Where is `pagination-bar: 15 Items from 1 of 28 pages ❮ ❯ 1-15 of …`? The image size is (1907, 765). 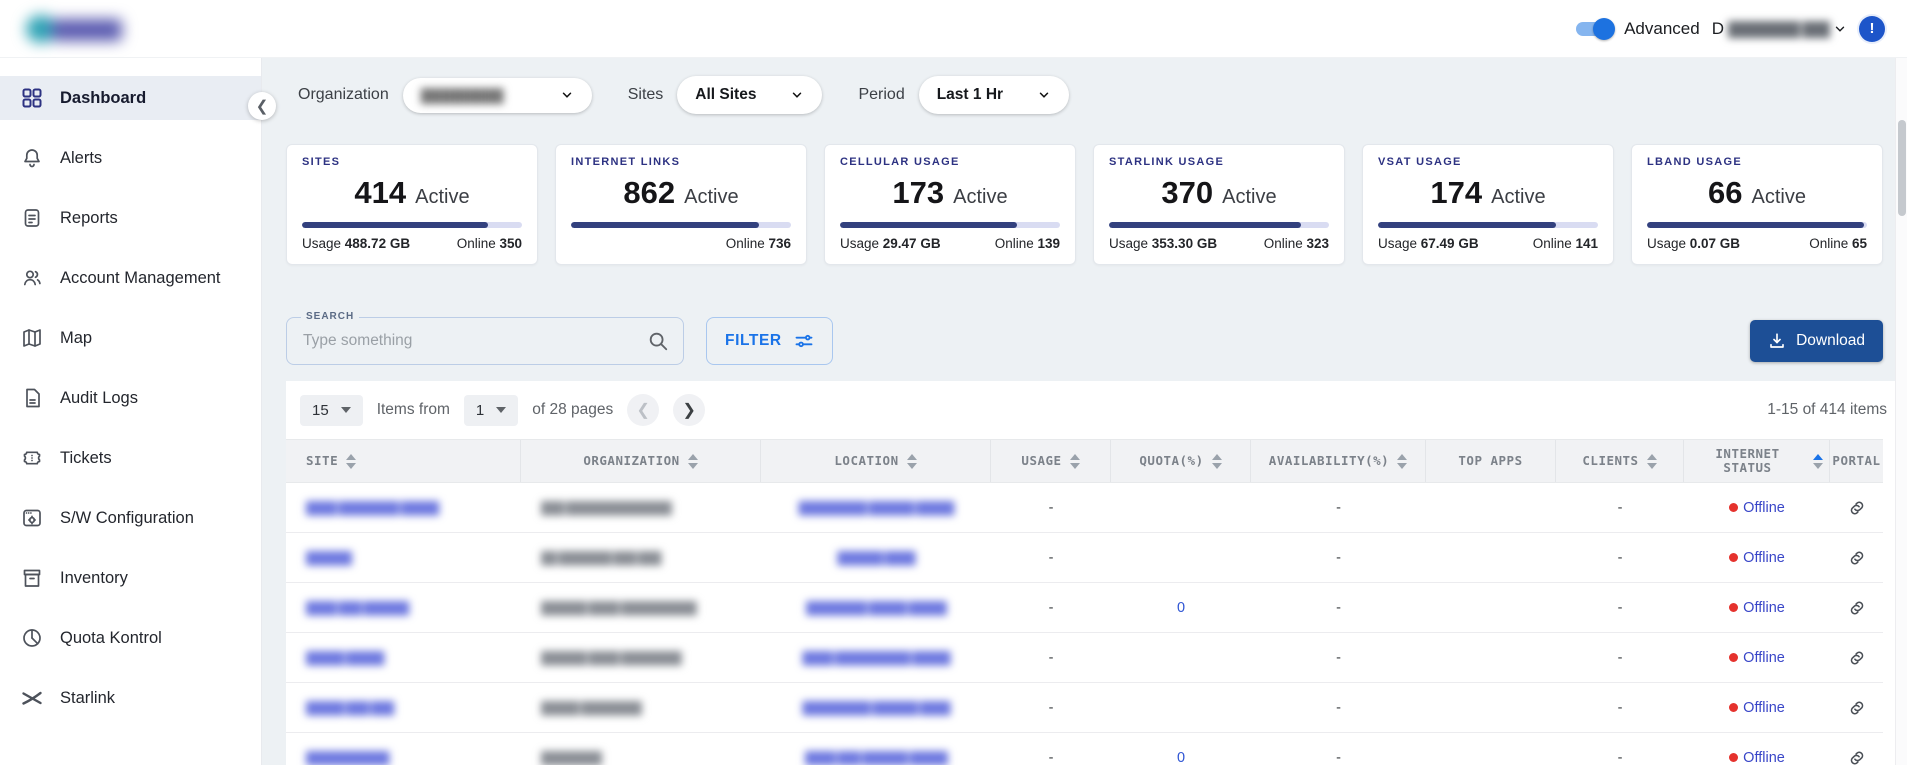 pagination-bar: 15 Items from 1 of 28 pages ❮ ❯ 1-15 of … is located at coordinates (1096, 410).